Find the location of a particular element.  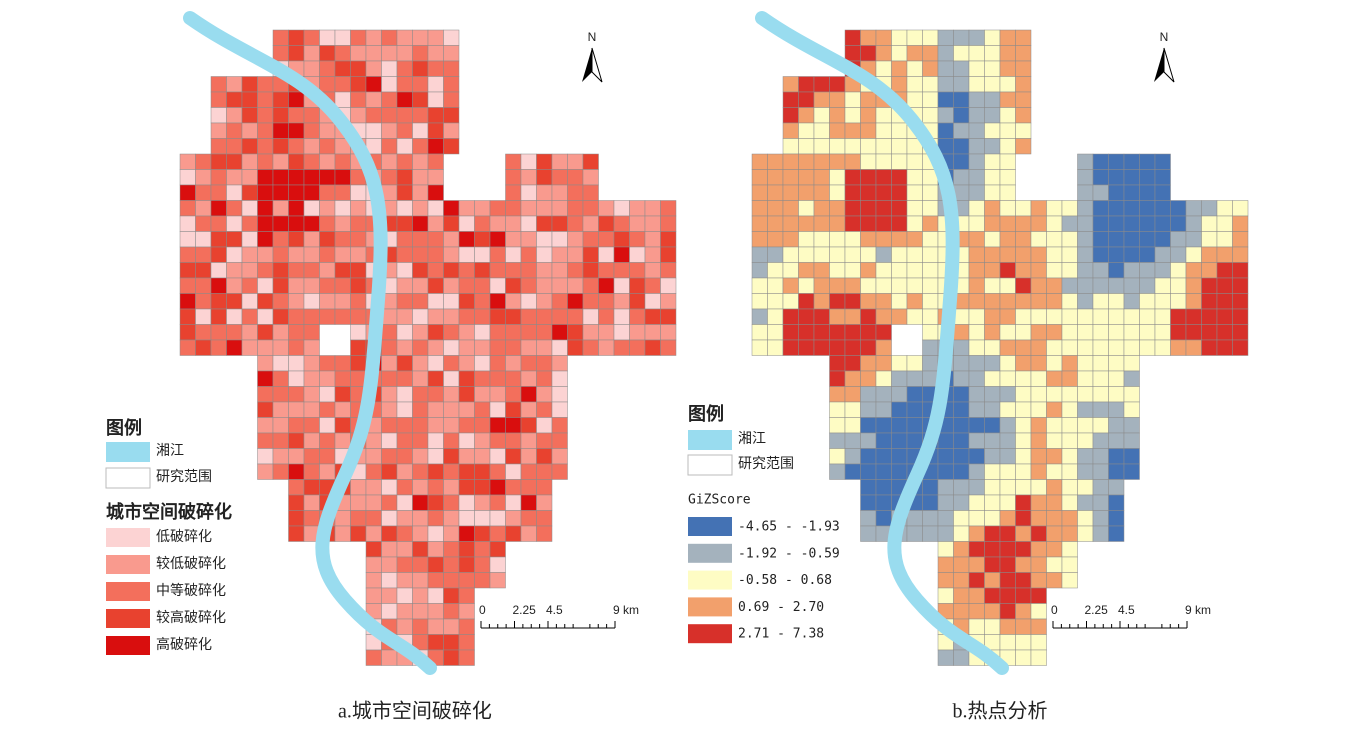

scale-label: 0 is located at coordinates (482, 610).